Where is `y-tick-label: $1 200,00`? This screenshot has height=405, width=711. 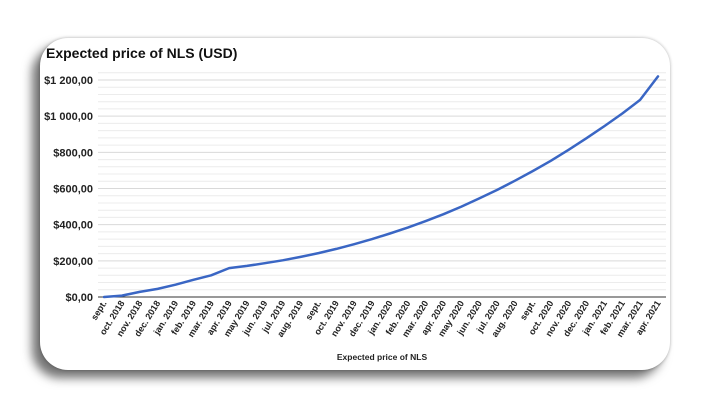
y-tick-label: $1 200,00 is located at coordinates (68, 81).